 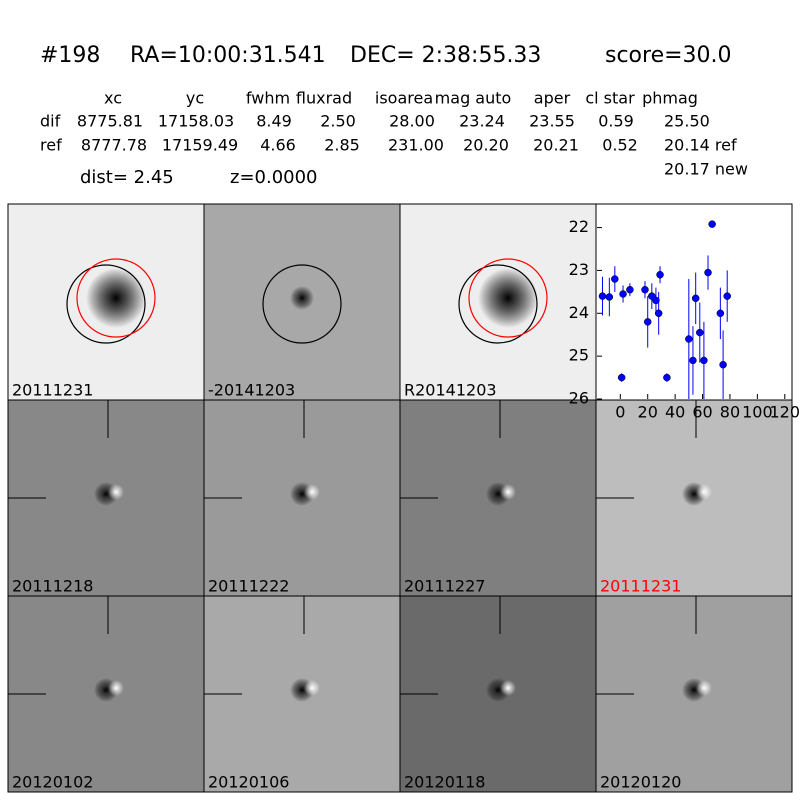 What do you see at coordinates (342, 145) in the screenshot?
I see `cell: 2.85` at bounding box center [342, 145].